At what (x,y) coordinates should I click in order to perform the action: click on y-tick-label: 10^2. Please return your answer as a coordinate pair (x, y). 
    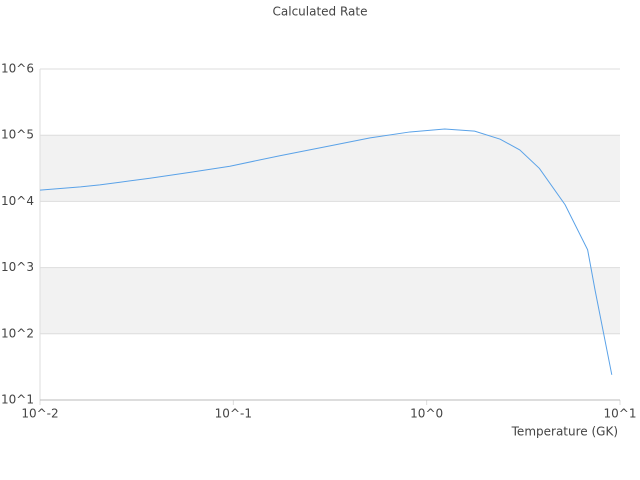
    Looking at the image, I should click on (17, 333).